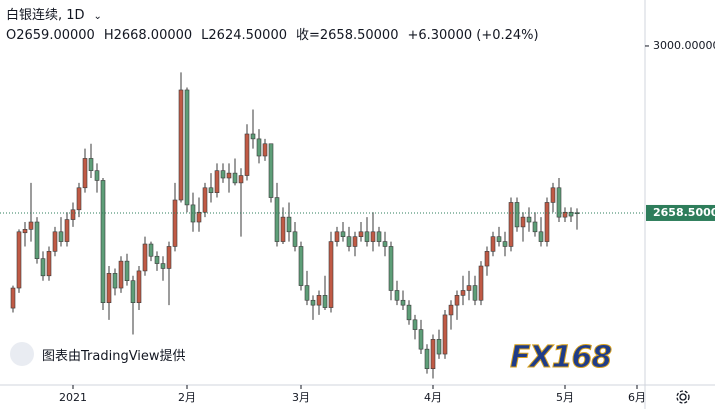 The image size is (715, 409). Describe the element at coordinates (684, 212) in the screenshot. I see `last-price-label: 2658.50000` at that location.